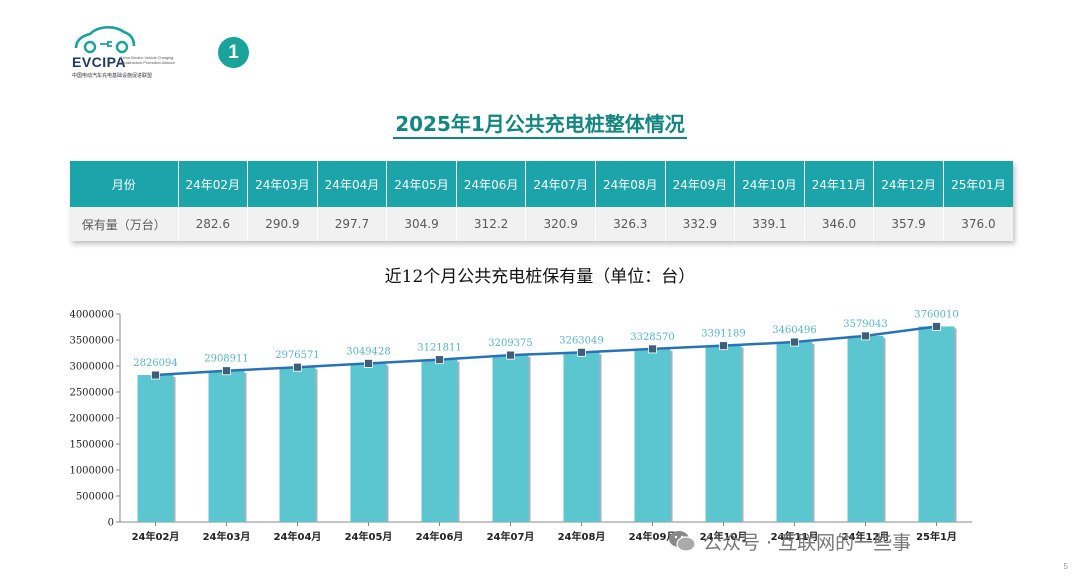  What do you see at coordinates (839, 224) in the screenshot?
I see `table-cell: 346.0` at bounding box center [839, 224].